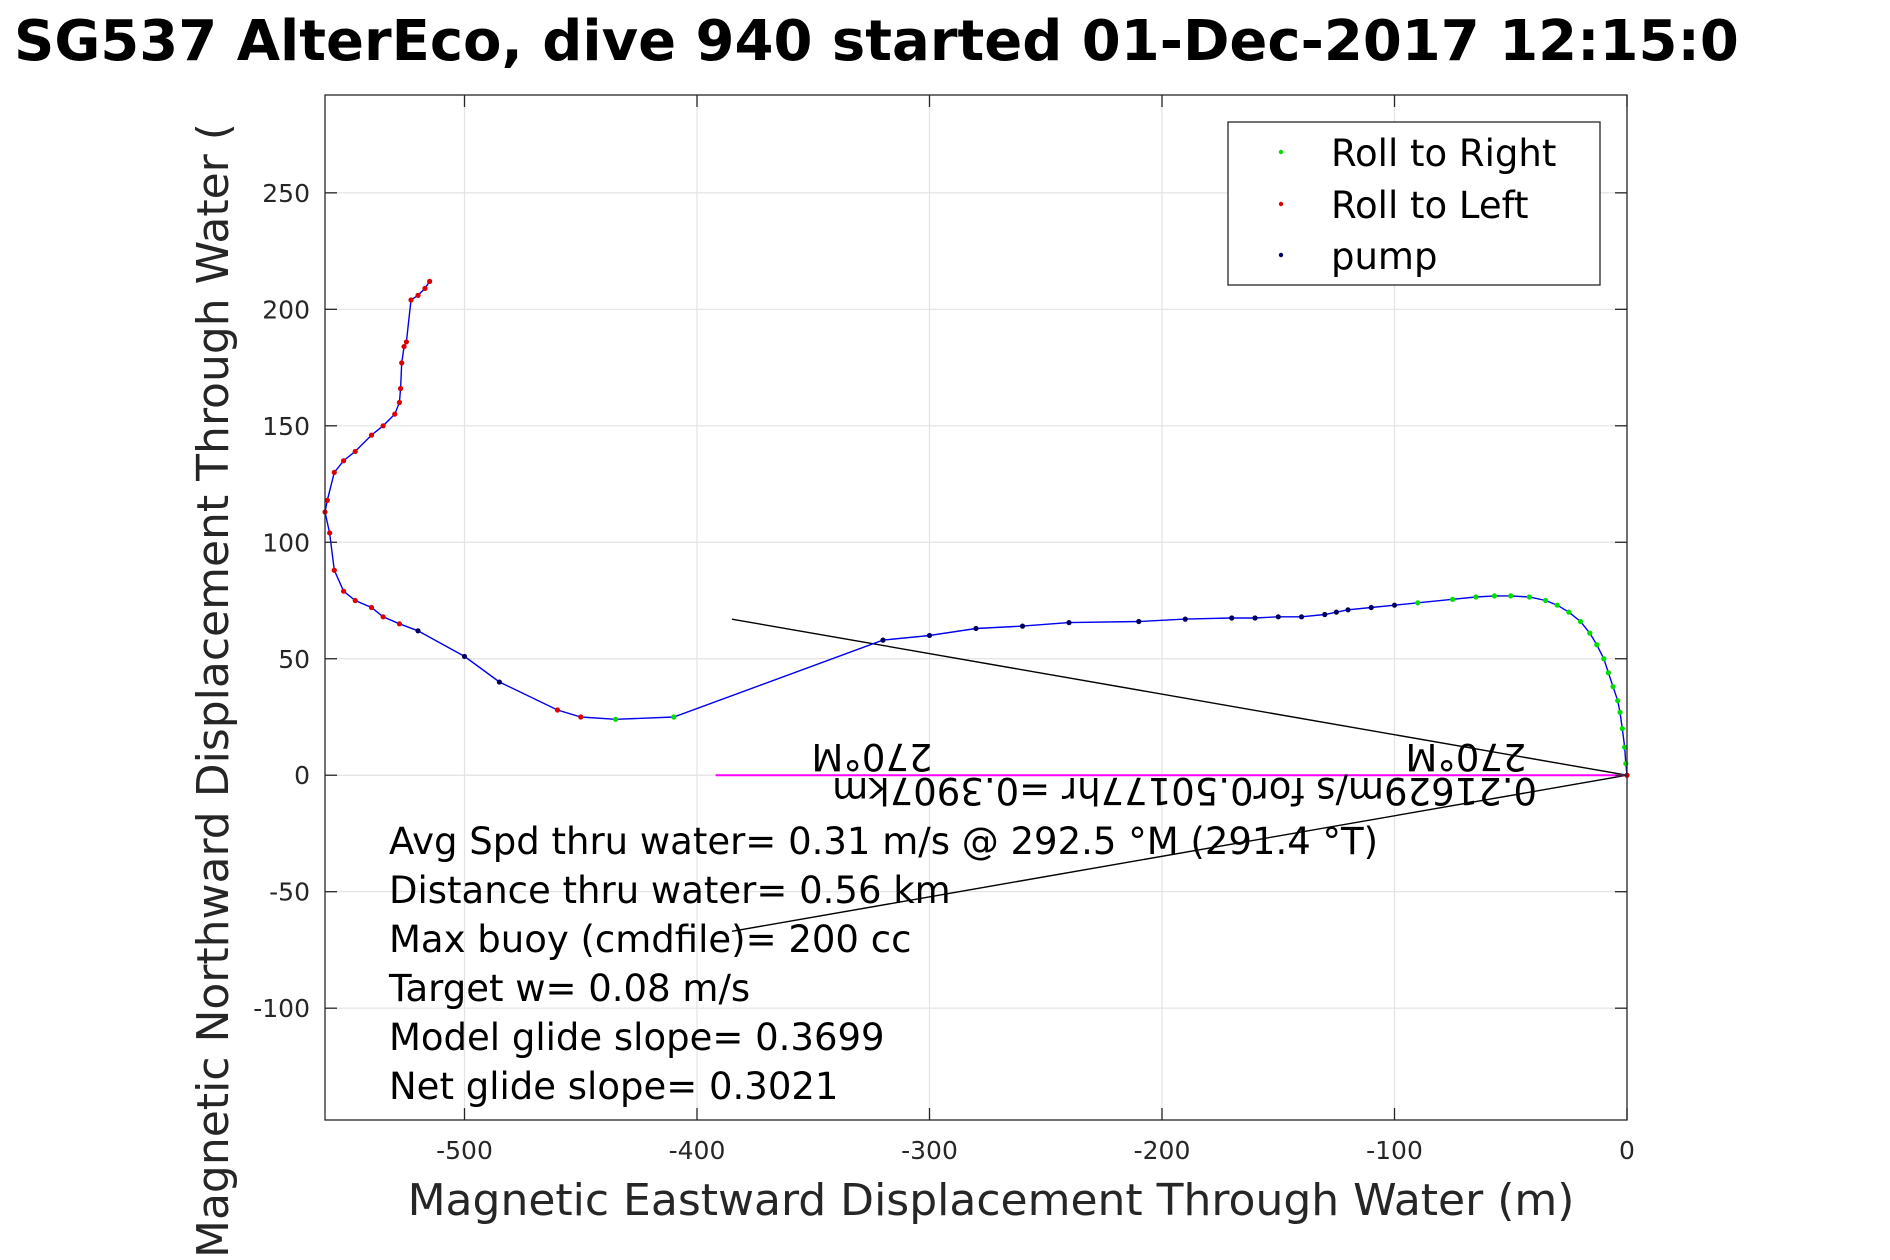 This screenshot has height=1260, width=1890. I want to click on legend-box, so click(1414, 203).